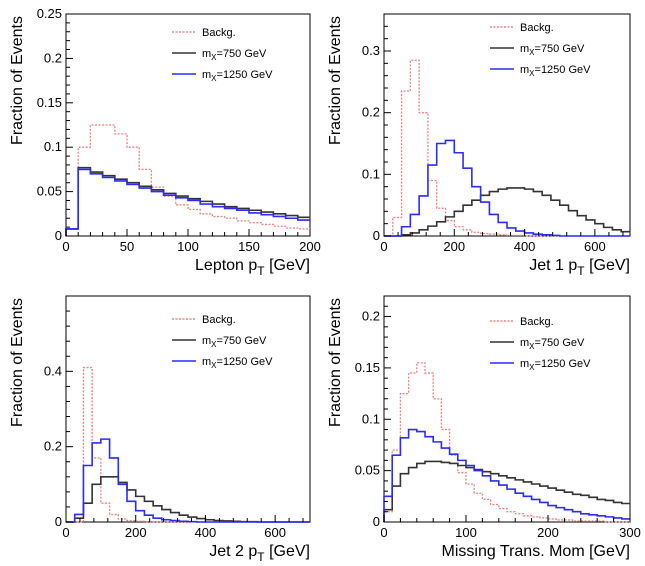 The image size is (645, 566). Describe the element at coordinates (630, 532) in the screenshot. I see `x-tick-label: 300` at that location.